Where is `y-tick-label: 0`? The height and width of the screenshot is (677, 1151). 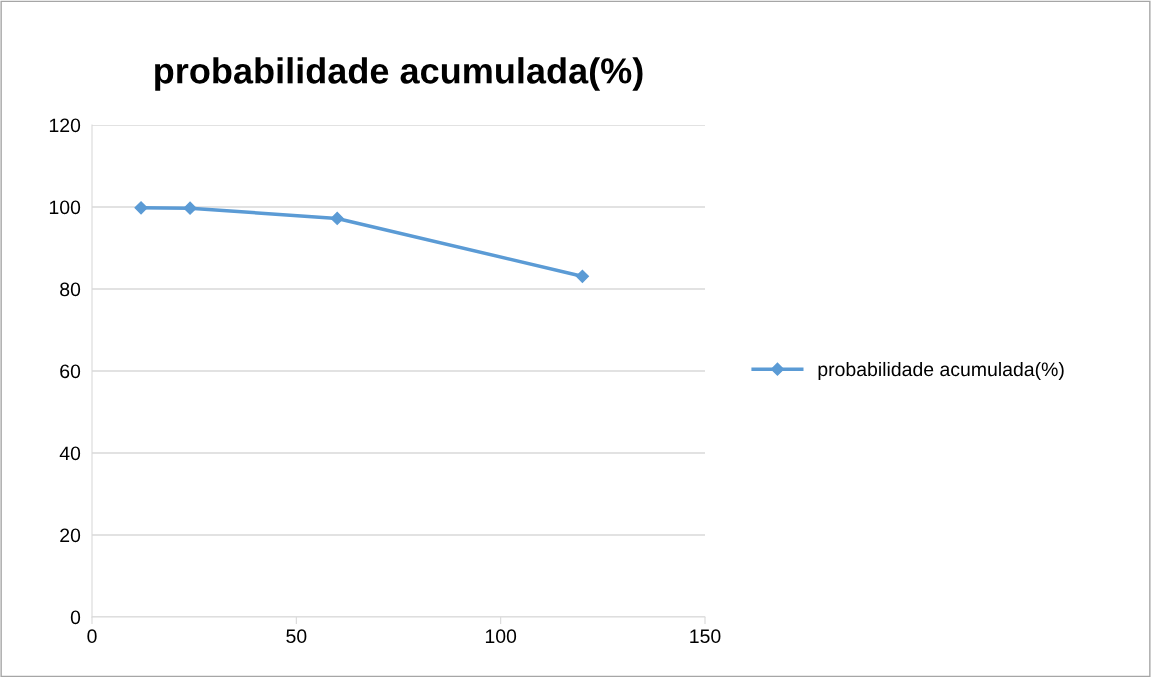
y-tick-label: 0 is located at coordinates (75, 617).